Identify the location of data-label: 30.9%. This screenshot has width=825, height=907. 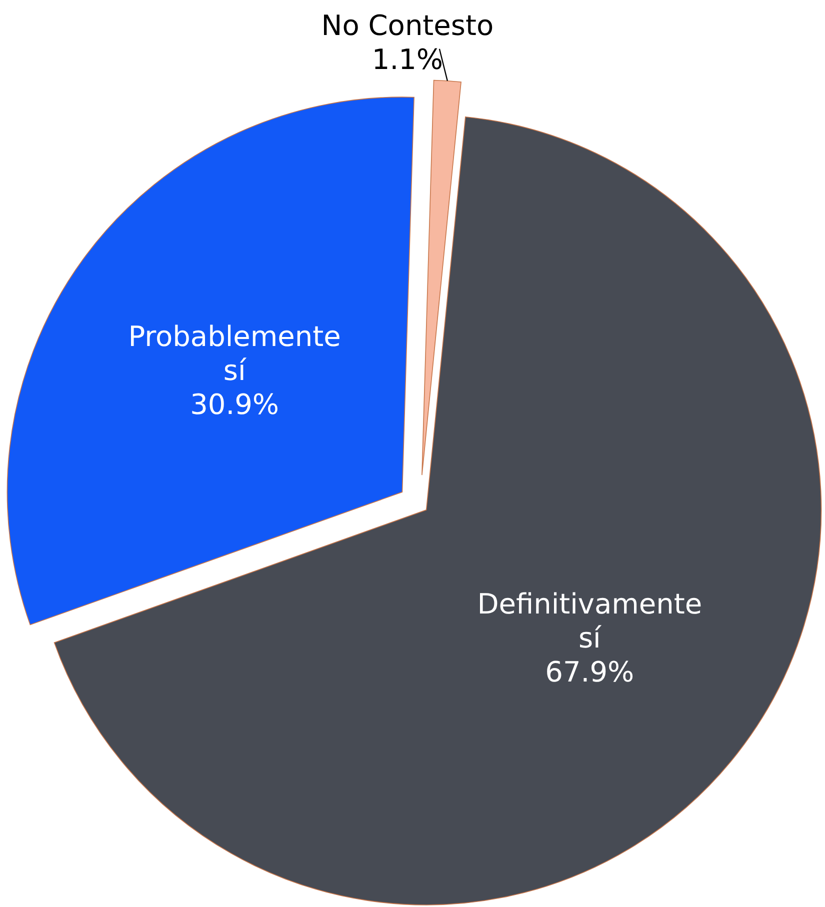
(235, 405).